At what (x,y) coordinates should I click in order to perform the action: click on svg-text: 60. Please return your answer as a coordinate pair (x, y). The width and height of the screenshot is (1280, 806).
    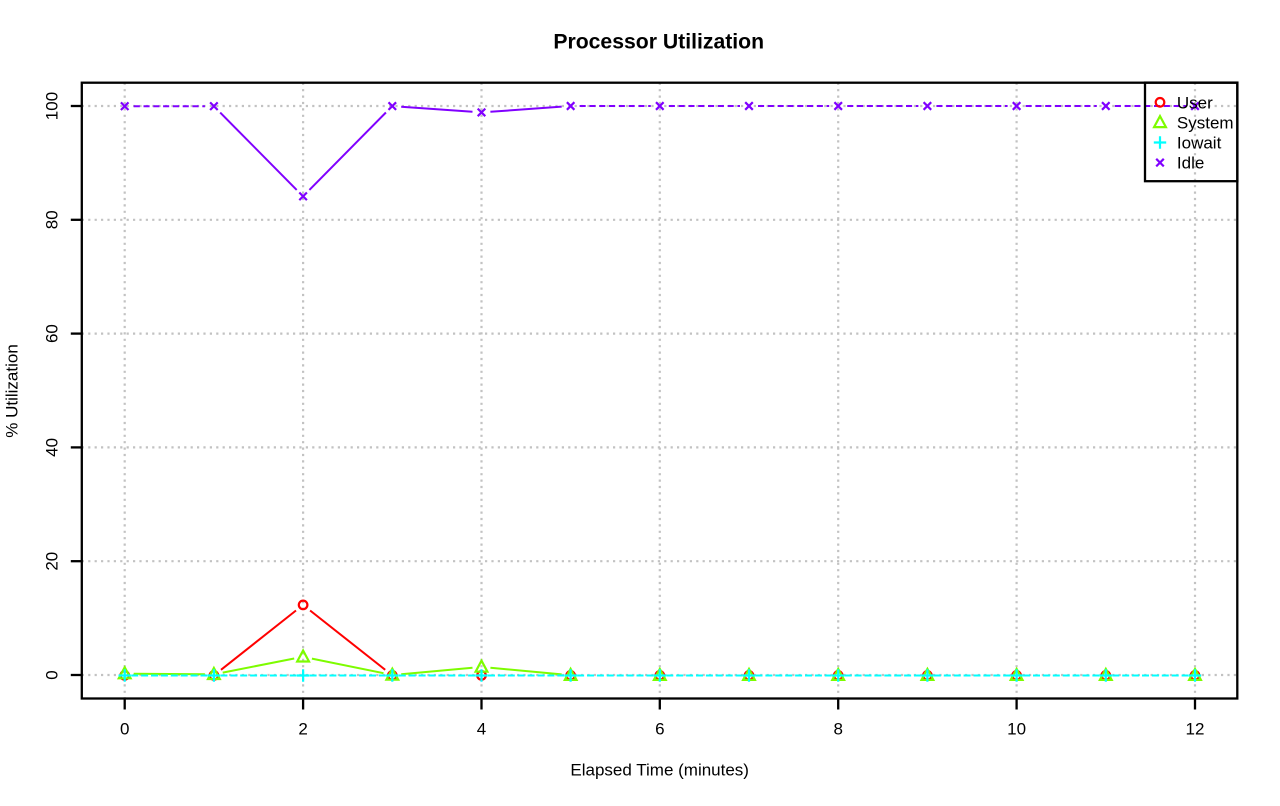
    Looking at the image, I should click on (52, 333).